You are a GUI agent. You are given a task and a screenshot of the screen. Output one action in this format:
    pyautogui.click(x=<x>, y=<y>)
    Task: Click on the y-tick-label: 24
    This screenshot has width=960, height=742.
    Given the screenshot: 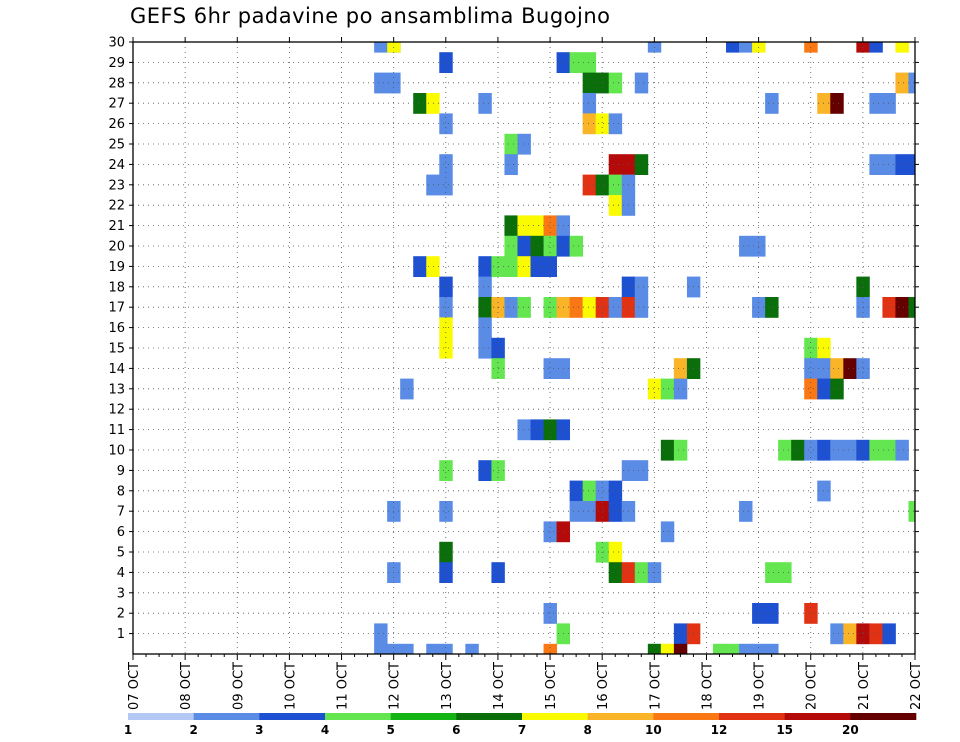 What is the action you would take?
    pyautogui.click(x=116, y=165)
    